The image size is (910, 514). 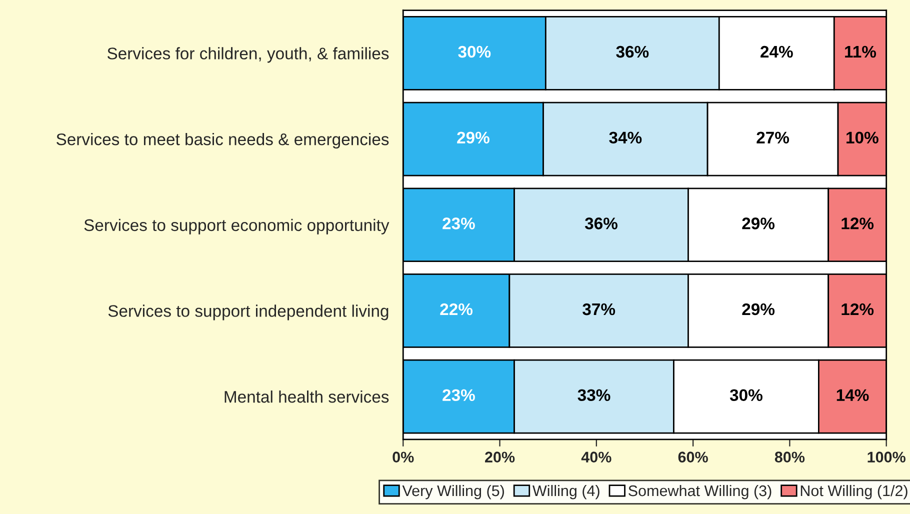 I want to click on x-tick-label: 100%, so click(x=887, y=457).